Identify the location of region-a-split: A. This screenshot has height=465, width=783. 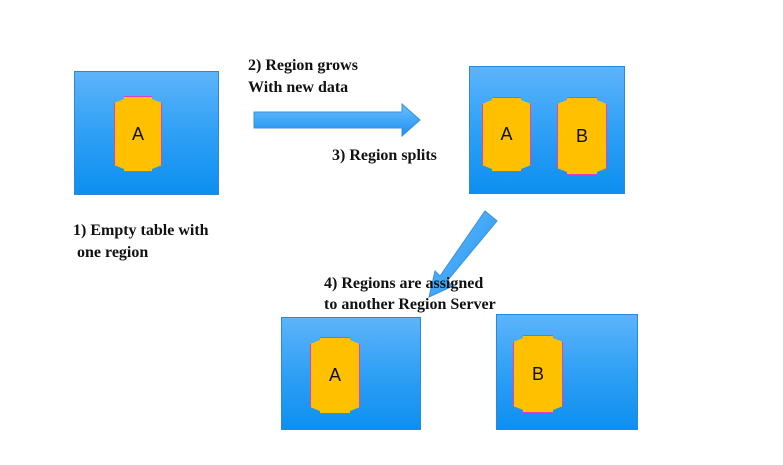
(506, 134).